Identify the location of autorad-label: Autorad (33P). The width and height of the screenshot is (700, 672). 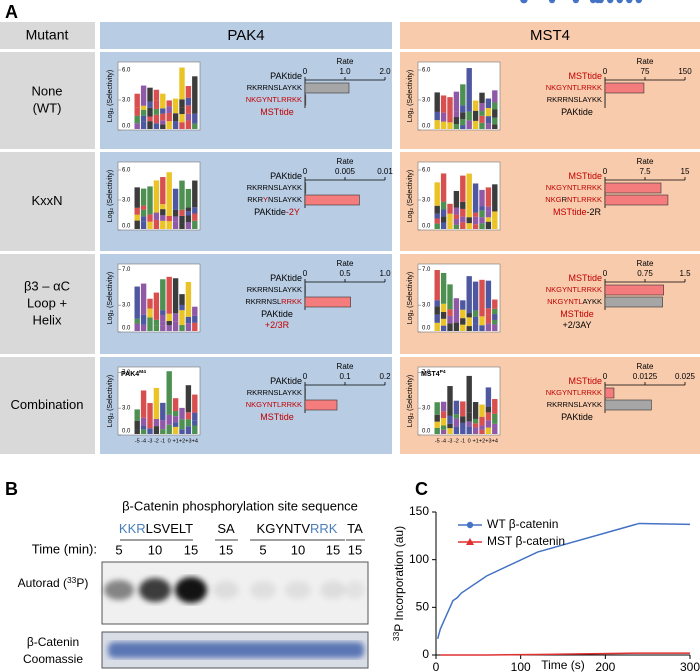
(53, 582).